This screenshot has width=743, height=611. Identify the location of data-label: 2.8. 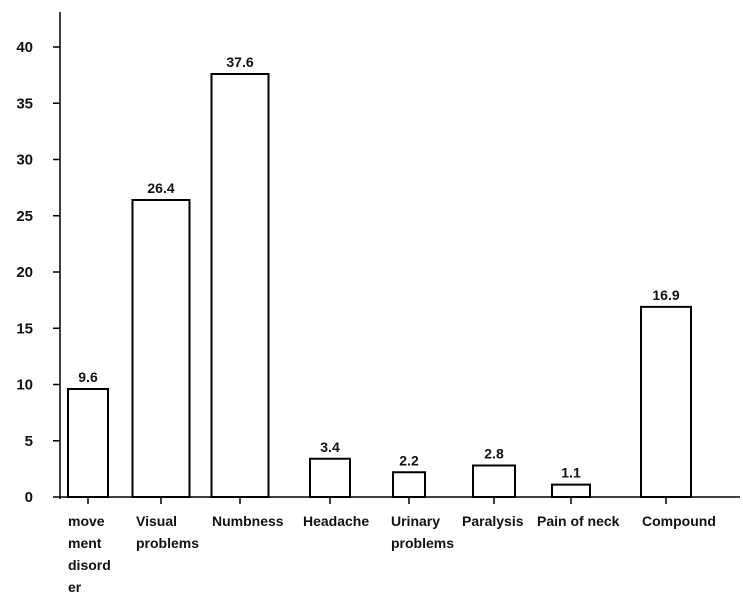
(494, 454).